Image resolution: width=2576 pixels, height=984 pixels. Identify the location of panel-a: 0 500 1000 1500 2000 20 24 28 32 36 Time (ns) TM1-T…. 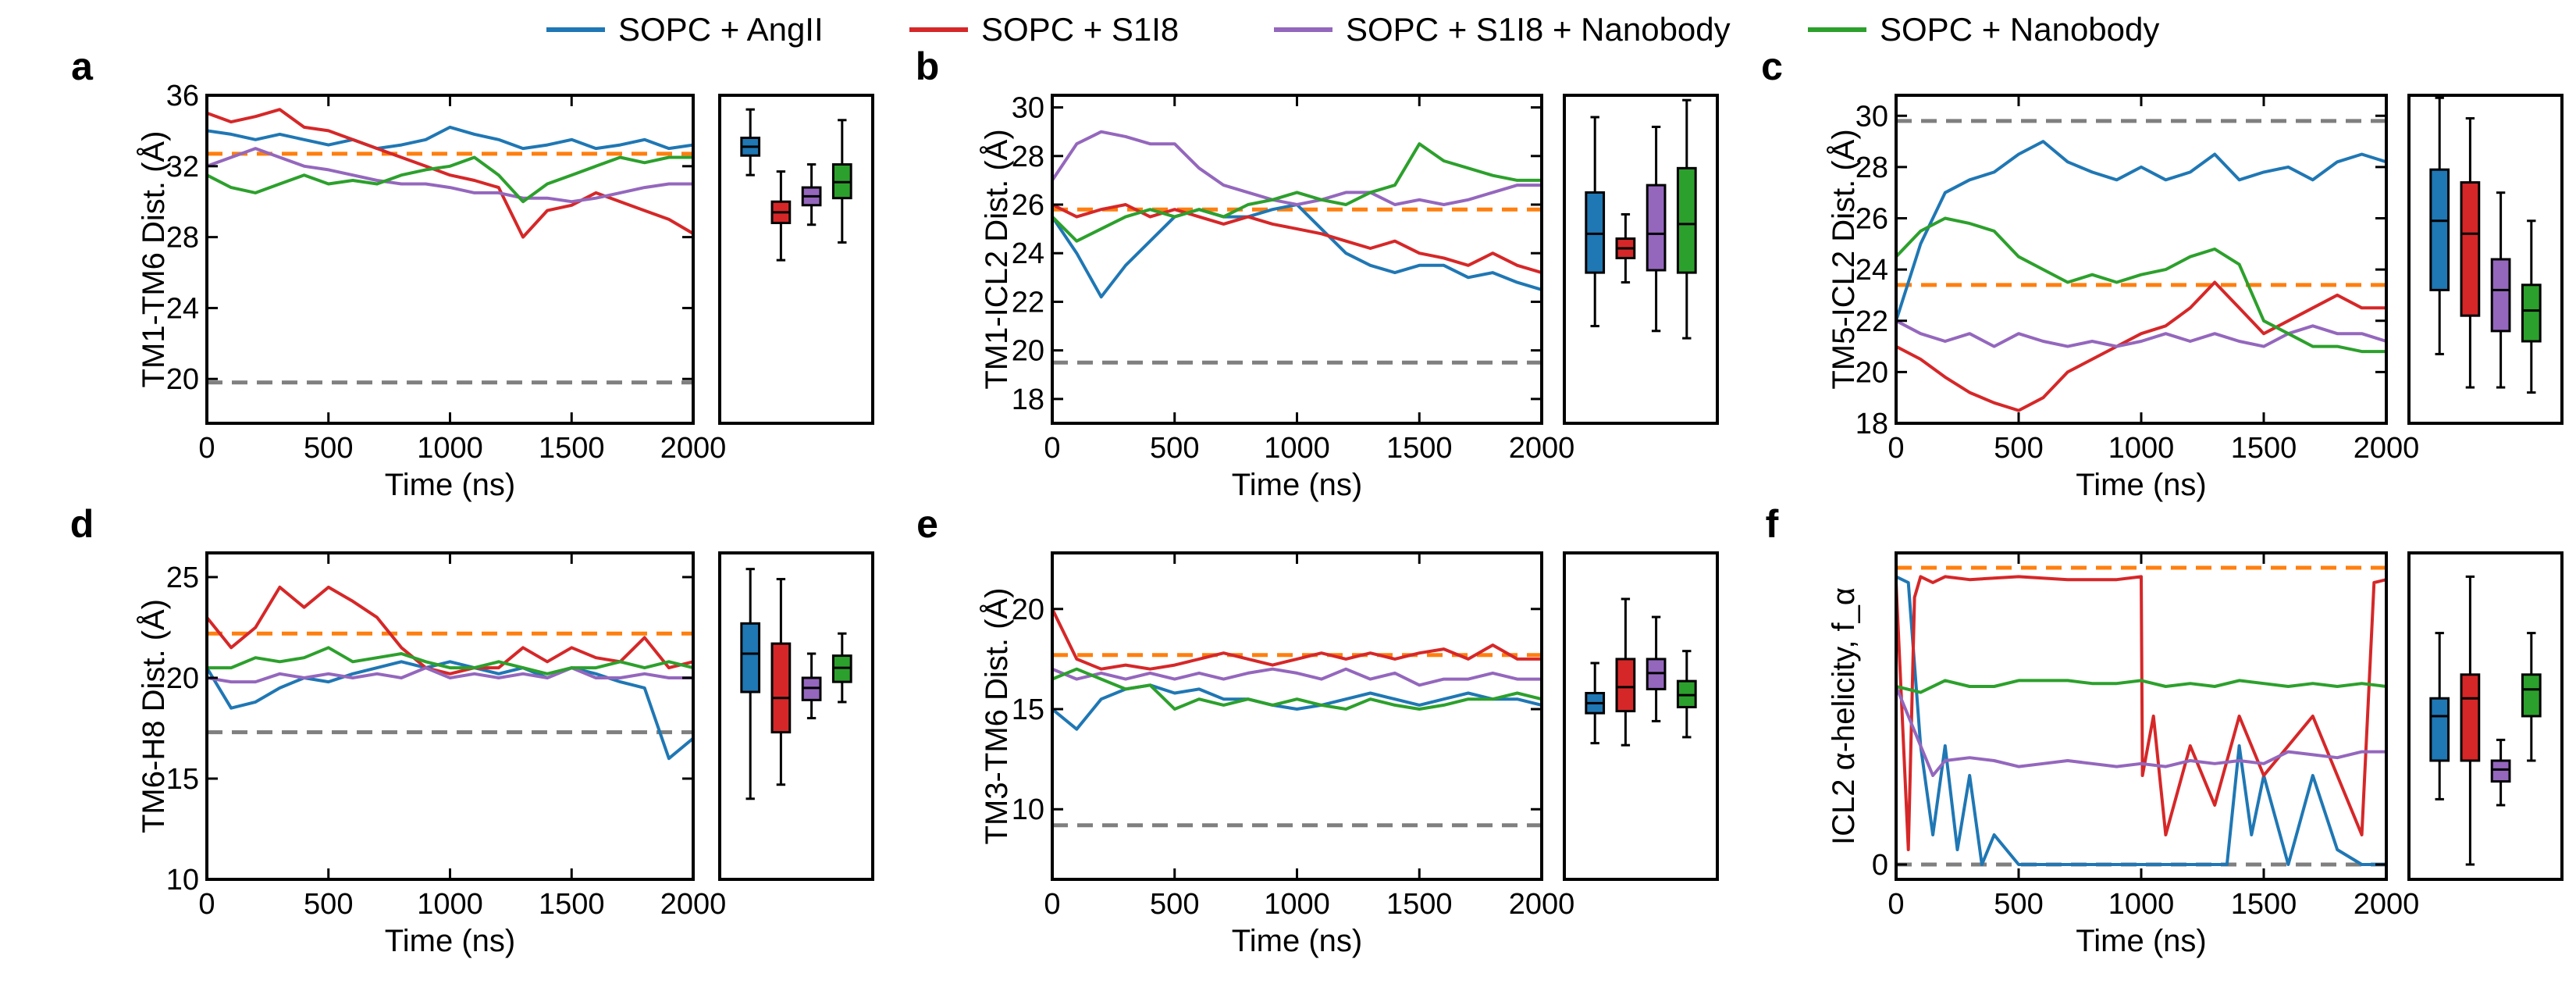
(472, 273).